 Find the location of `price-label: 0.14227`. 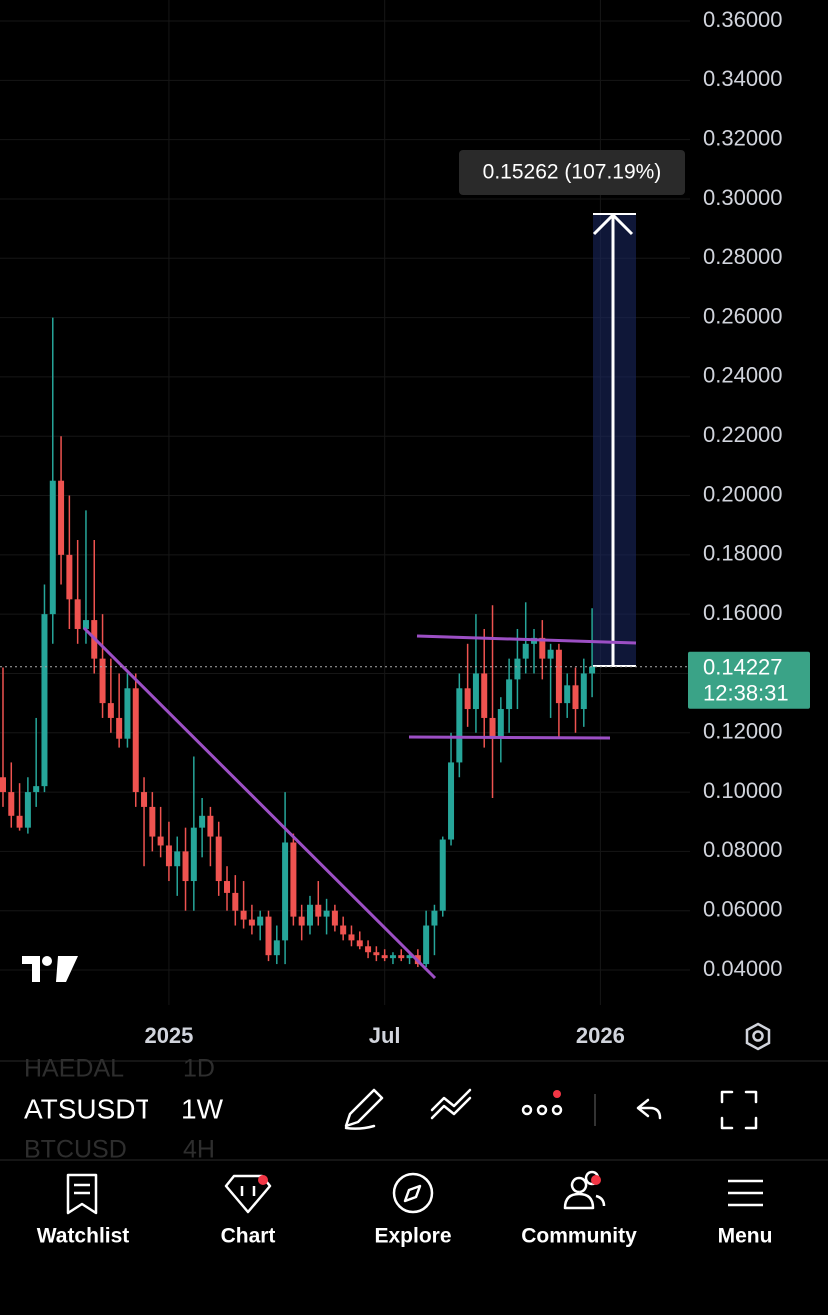

price-label: 0.14227 is located at coordinates (743, 667).